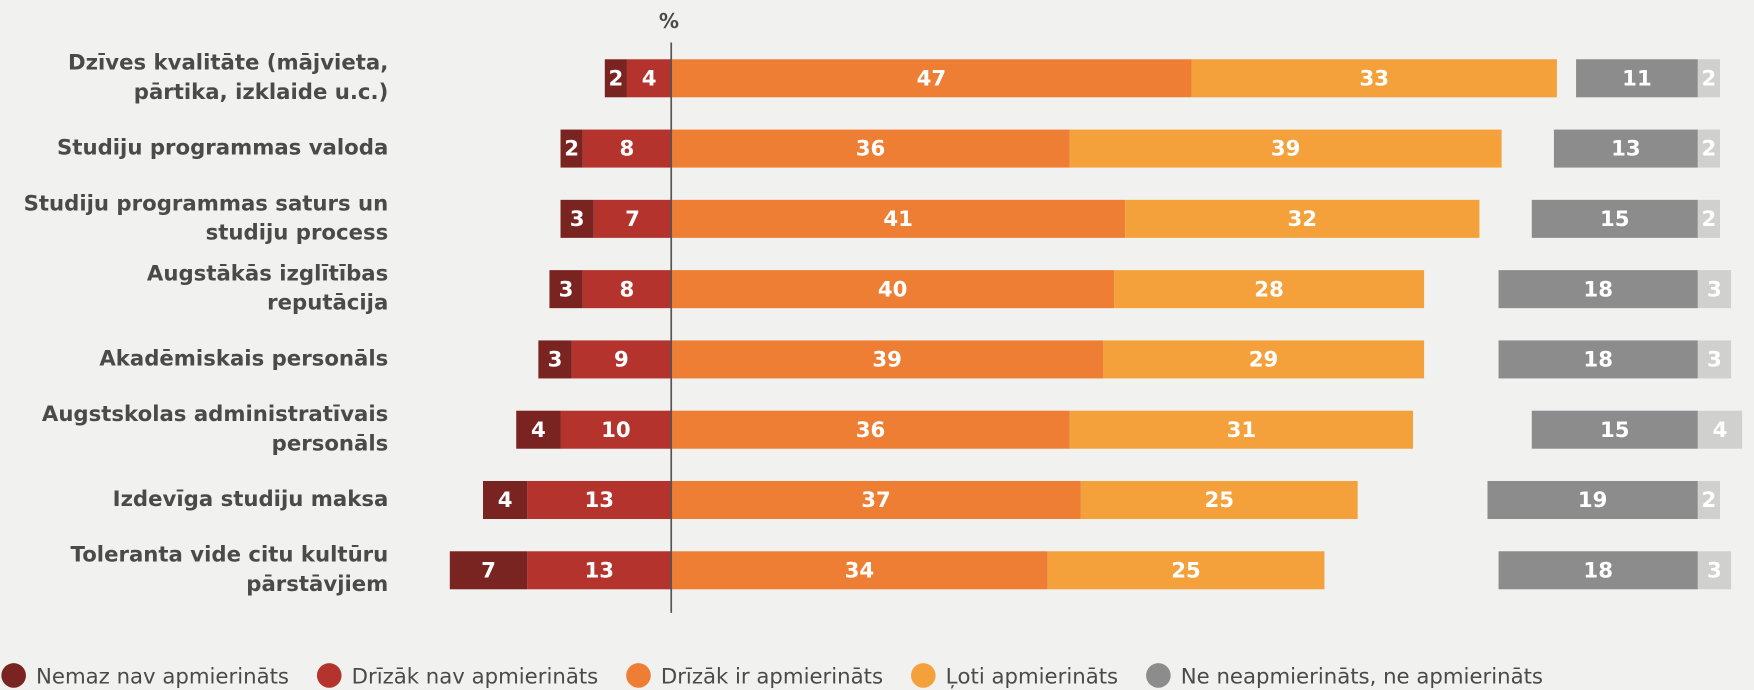  Describe the element at coordinates (330, 443) in the screenshot. I see `category-line: personāls` at that location.